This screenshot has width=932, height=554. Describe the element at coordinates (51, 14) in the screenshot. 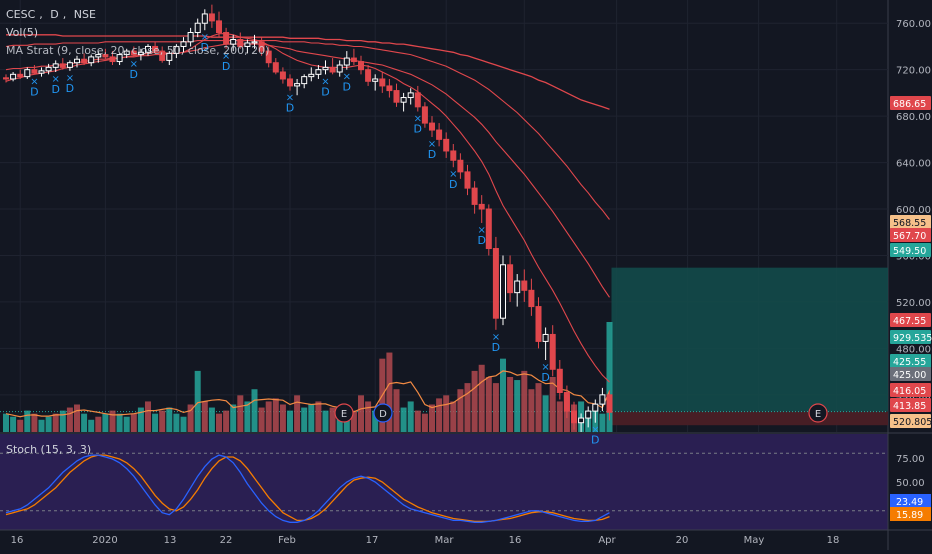

I see `symbol-legend: CESC, D, NSE` at that location.